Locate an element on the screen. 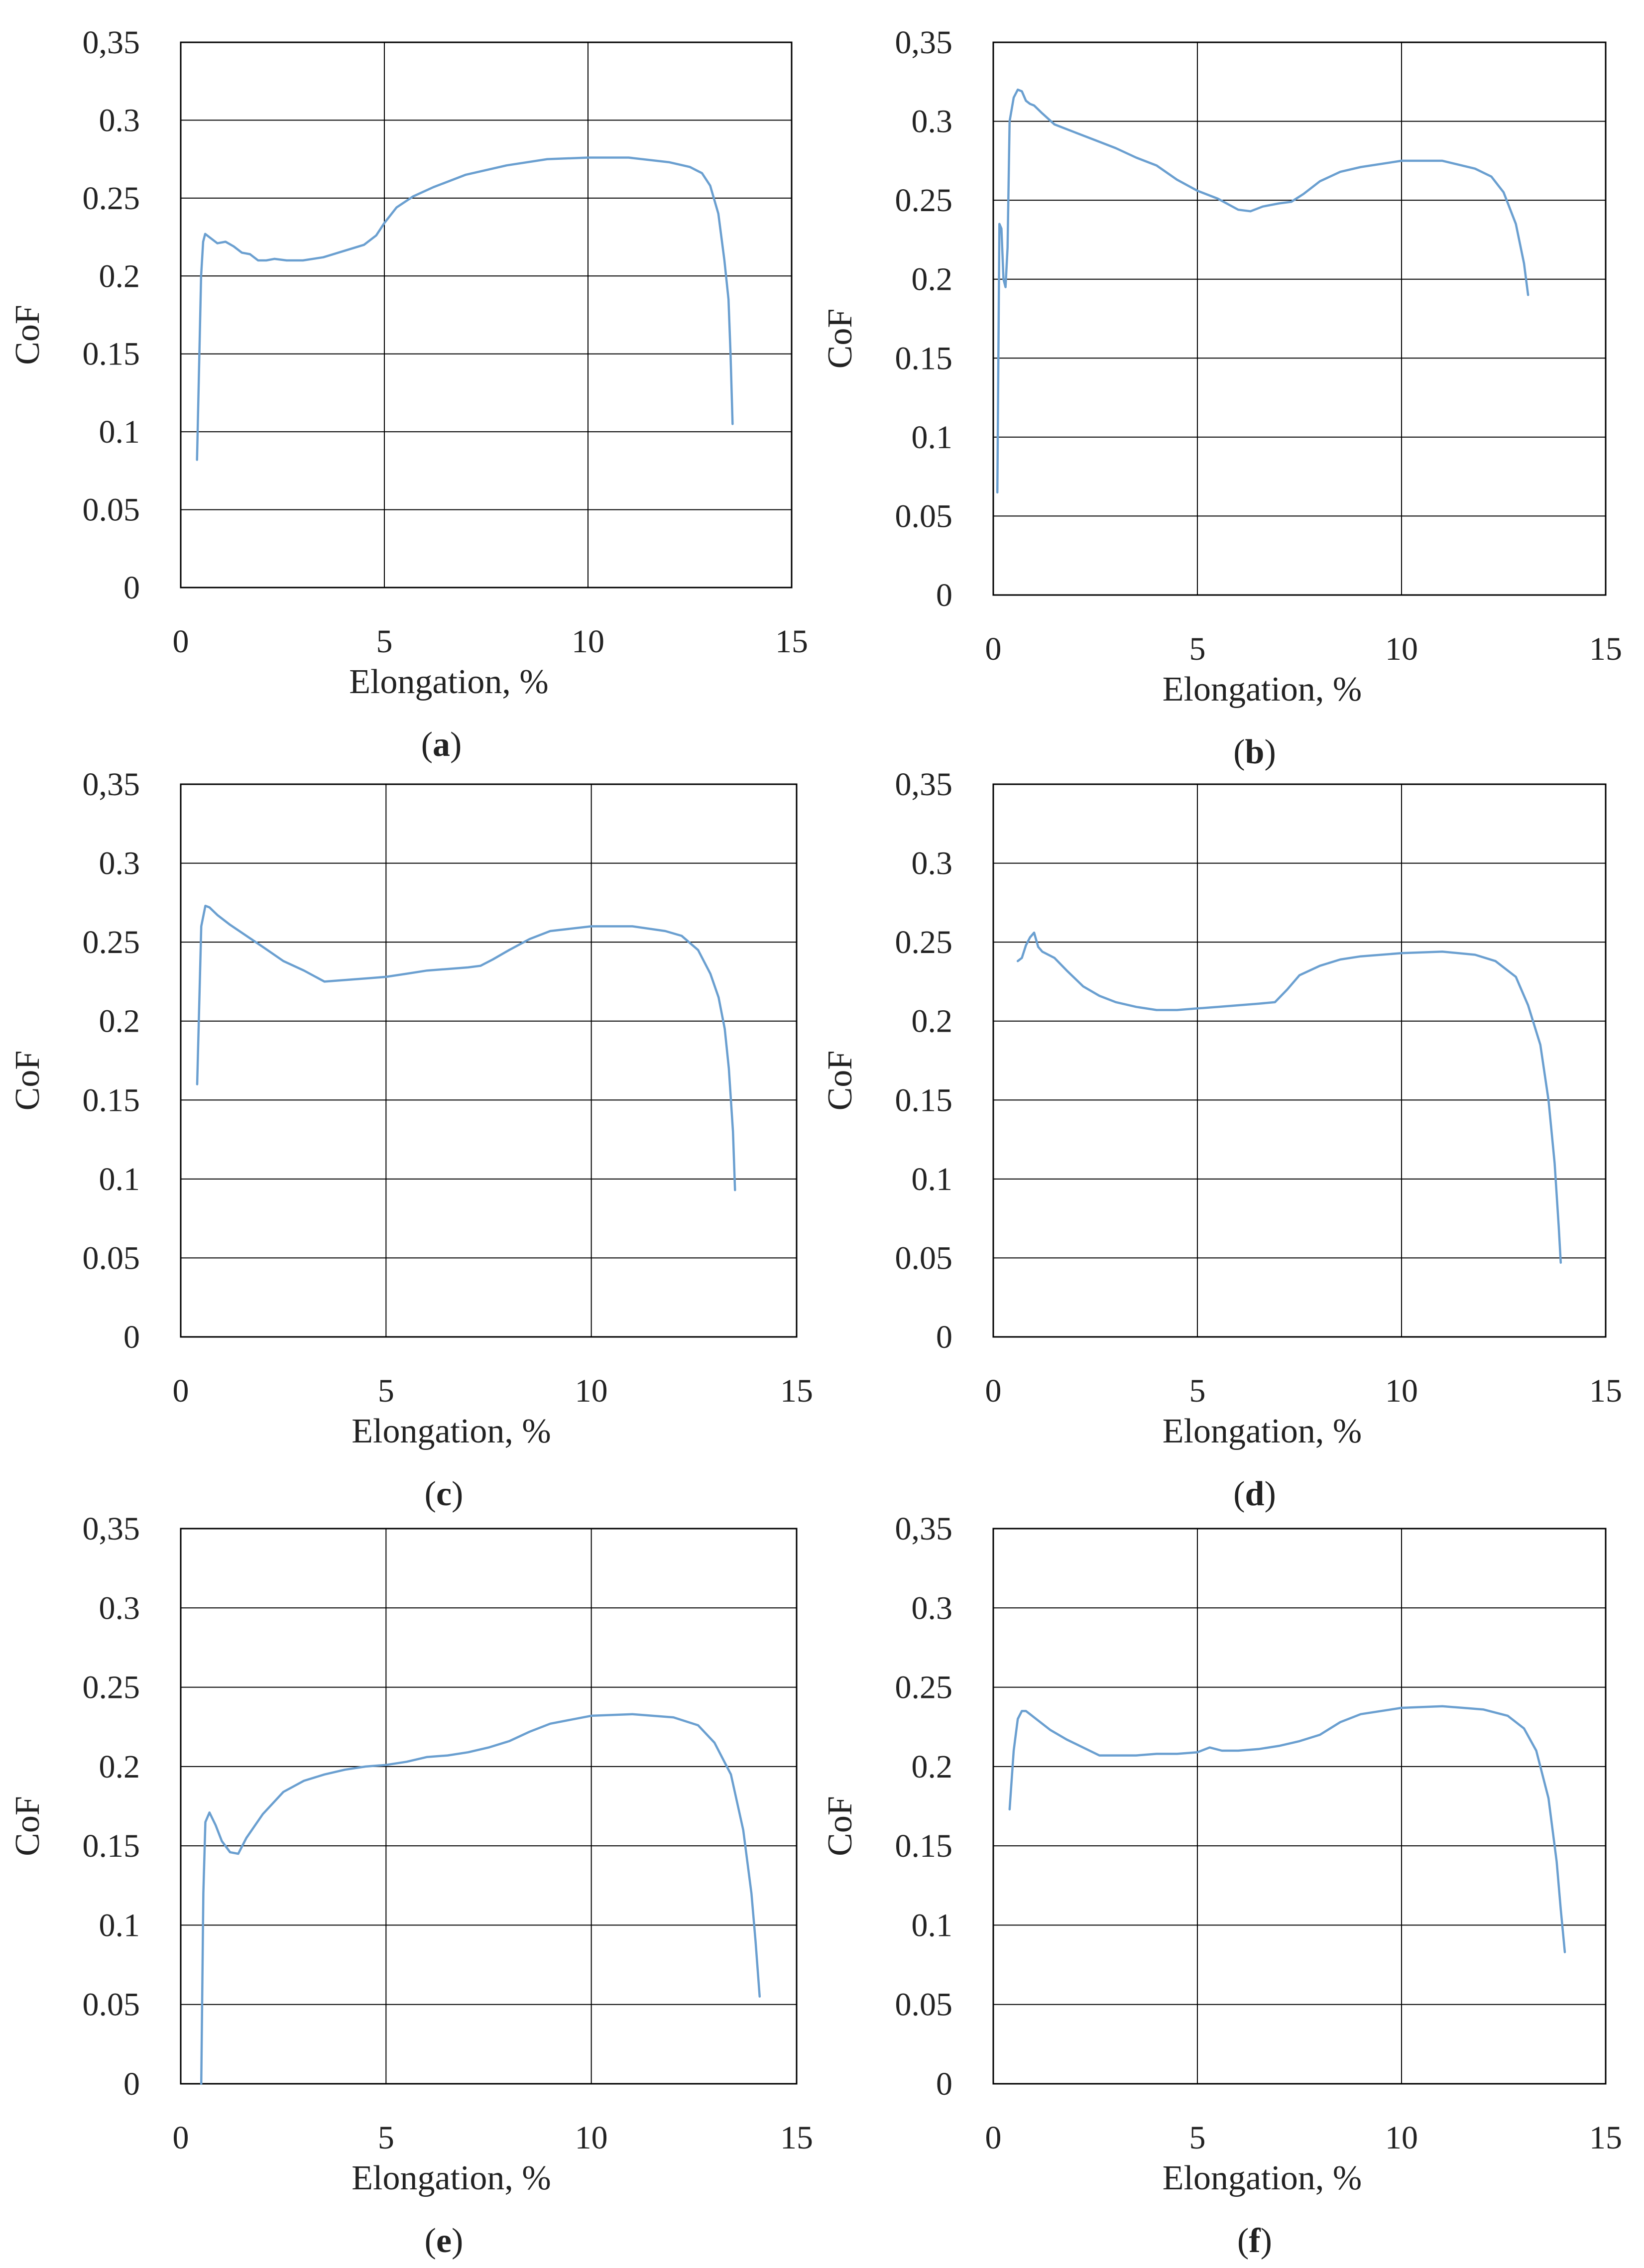 The image size is (1644, 2268). caption-letter: a is located at coordinates (441, 745).